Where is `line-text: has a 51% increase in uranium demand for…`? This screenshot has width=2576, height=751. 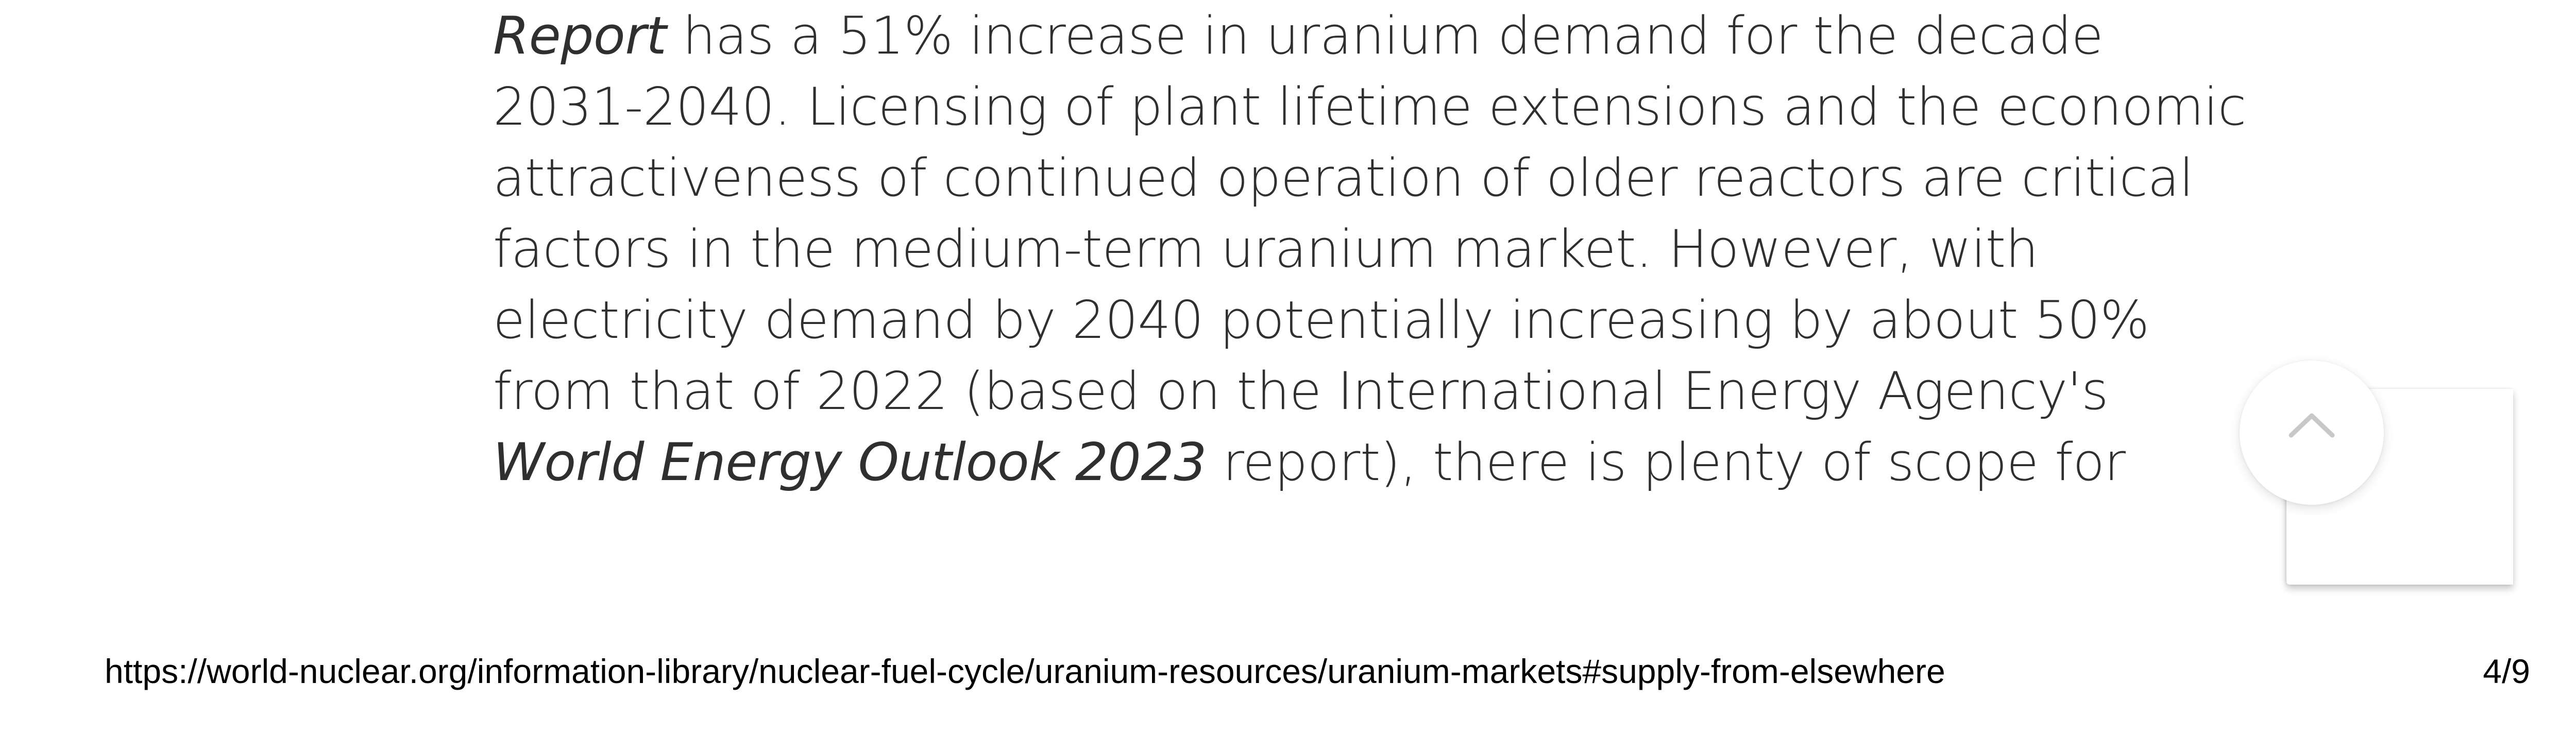
line-text: has a 51% increase in uranium demand for… is located at coordinates (1385, 35).